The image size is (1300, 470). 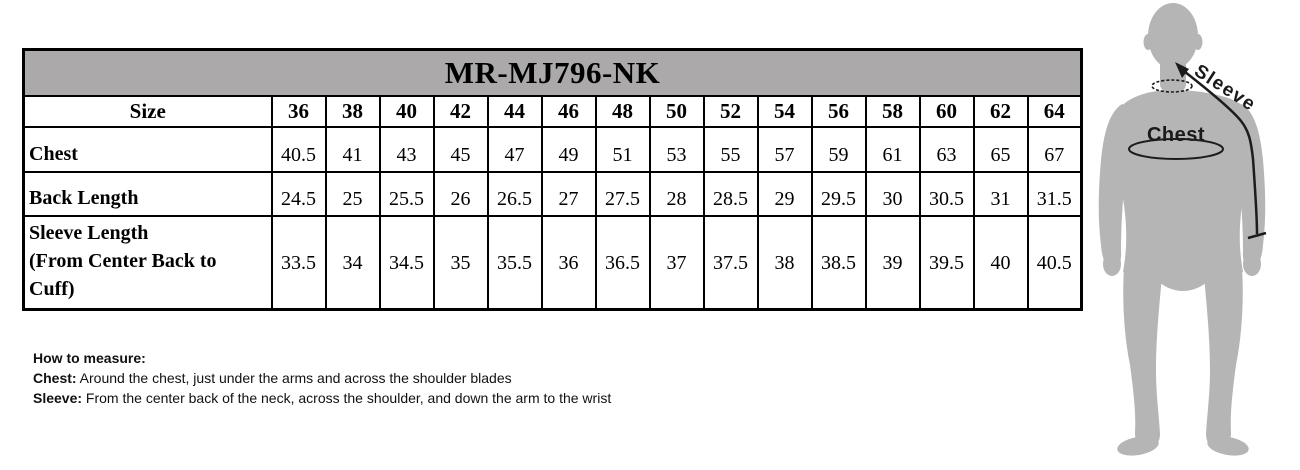 What do you see at coordinates (514, 194) in the screenshot?
I see `measurement-value-cell: 26.5` at bounding box center [514, 194].